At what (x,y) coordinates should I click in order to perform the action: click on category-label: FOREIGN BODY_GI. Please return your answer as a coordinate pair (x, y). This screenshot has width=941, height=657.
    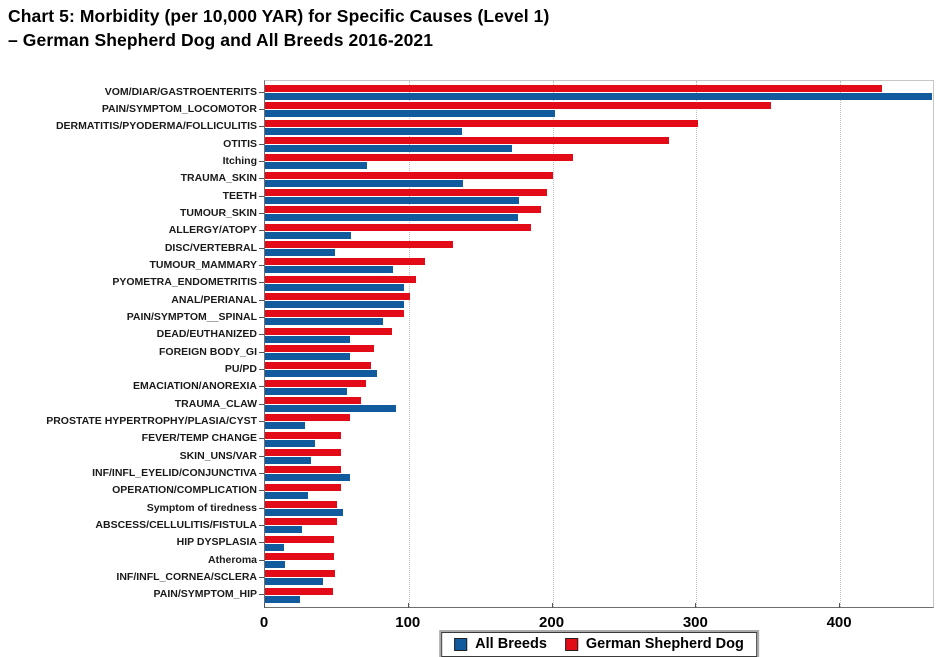
    Looking at the image, I should click on (207, 351).